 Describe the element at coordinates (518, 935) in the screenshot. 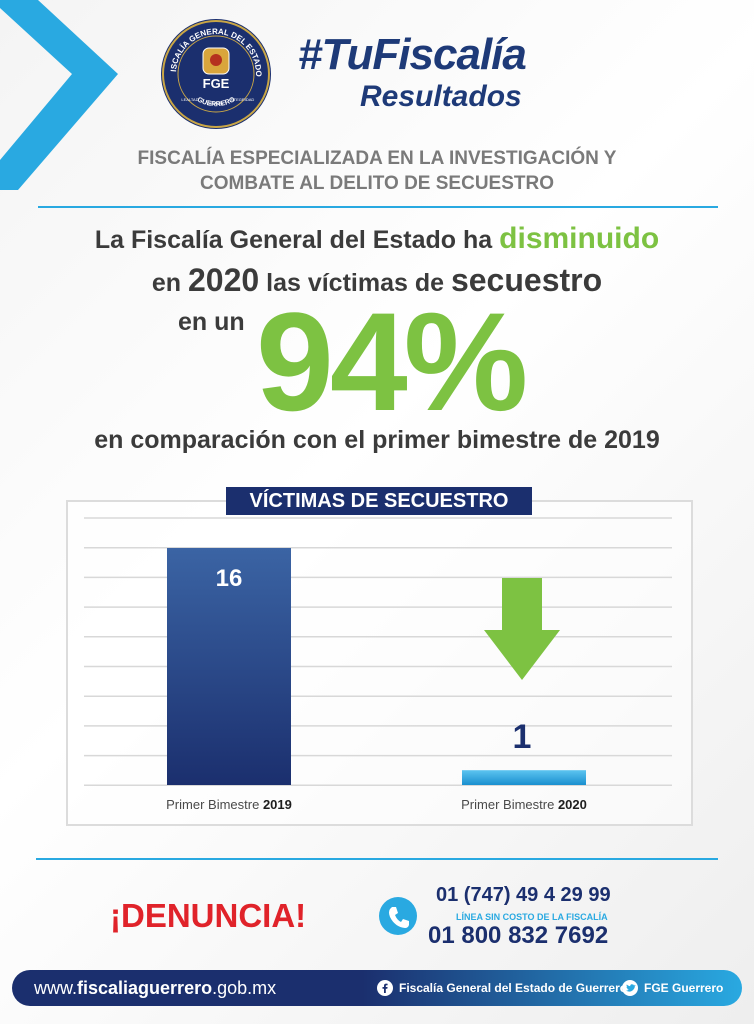

I see `phone-number-toll-free: 01 800 832 7692` at that location.